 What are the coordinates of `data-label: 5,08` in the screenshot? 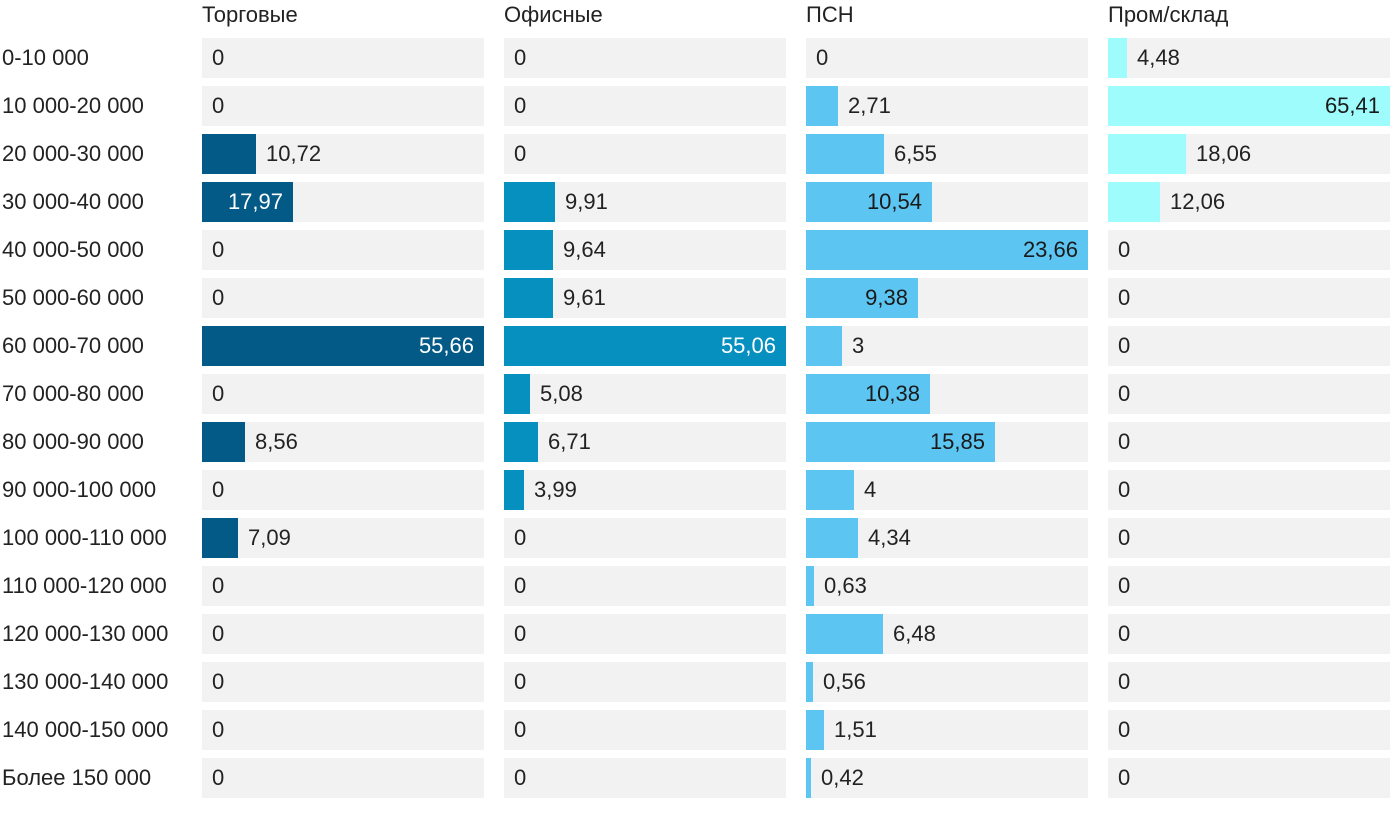 It's located at (561, 393).